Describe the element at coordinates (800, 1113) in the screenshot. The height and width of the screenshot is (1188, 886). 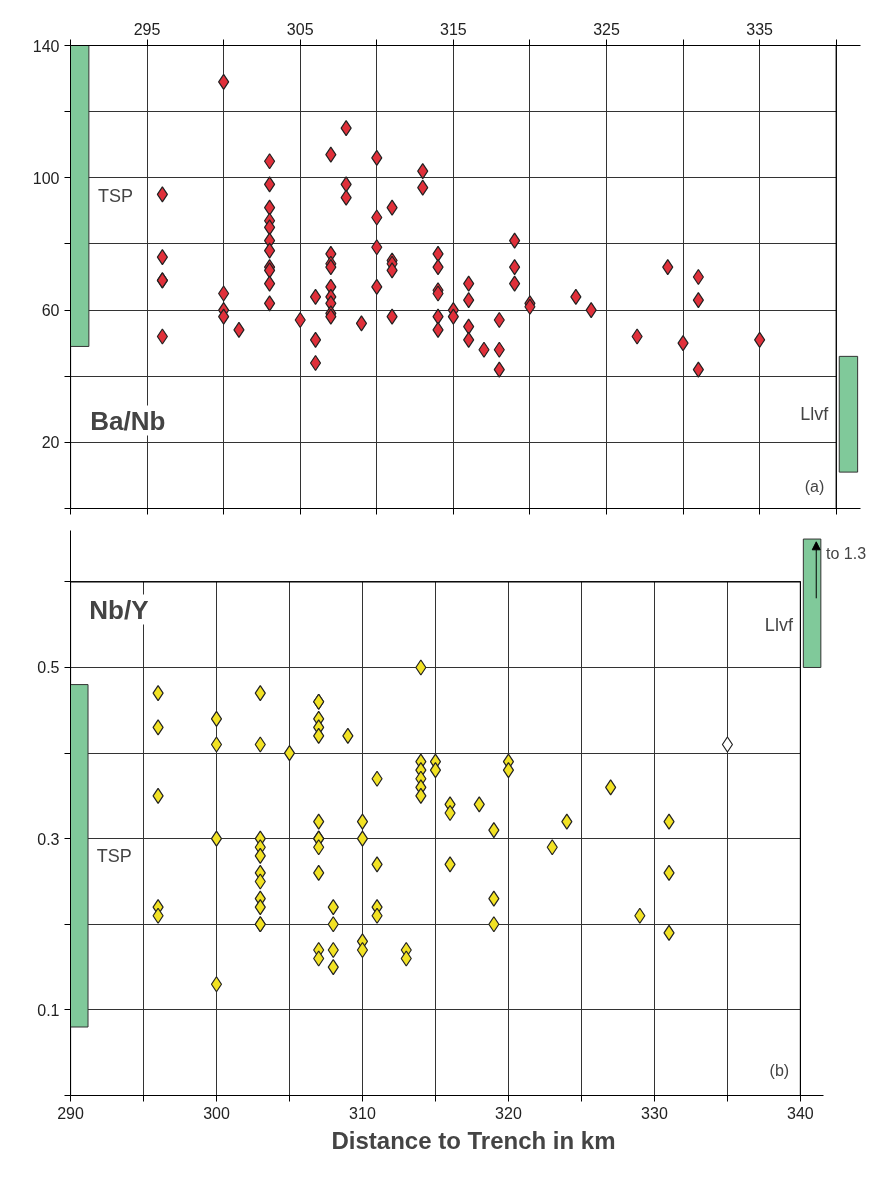
I see `x-tick-label: 340` at that location.